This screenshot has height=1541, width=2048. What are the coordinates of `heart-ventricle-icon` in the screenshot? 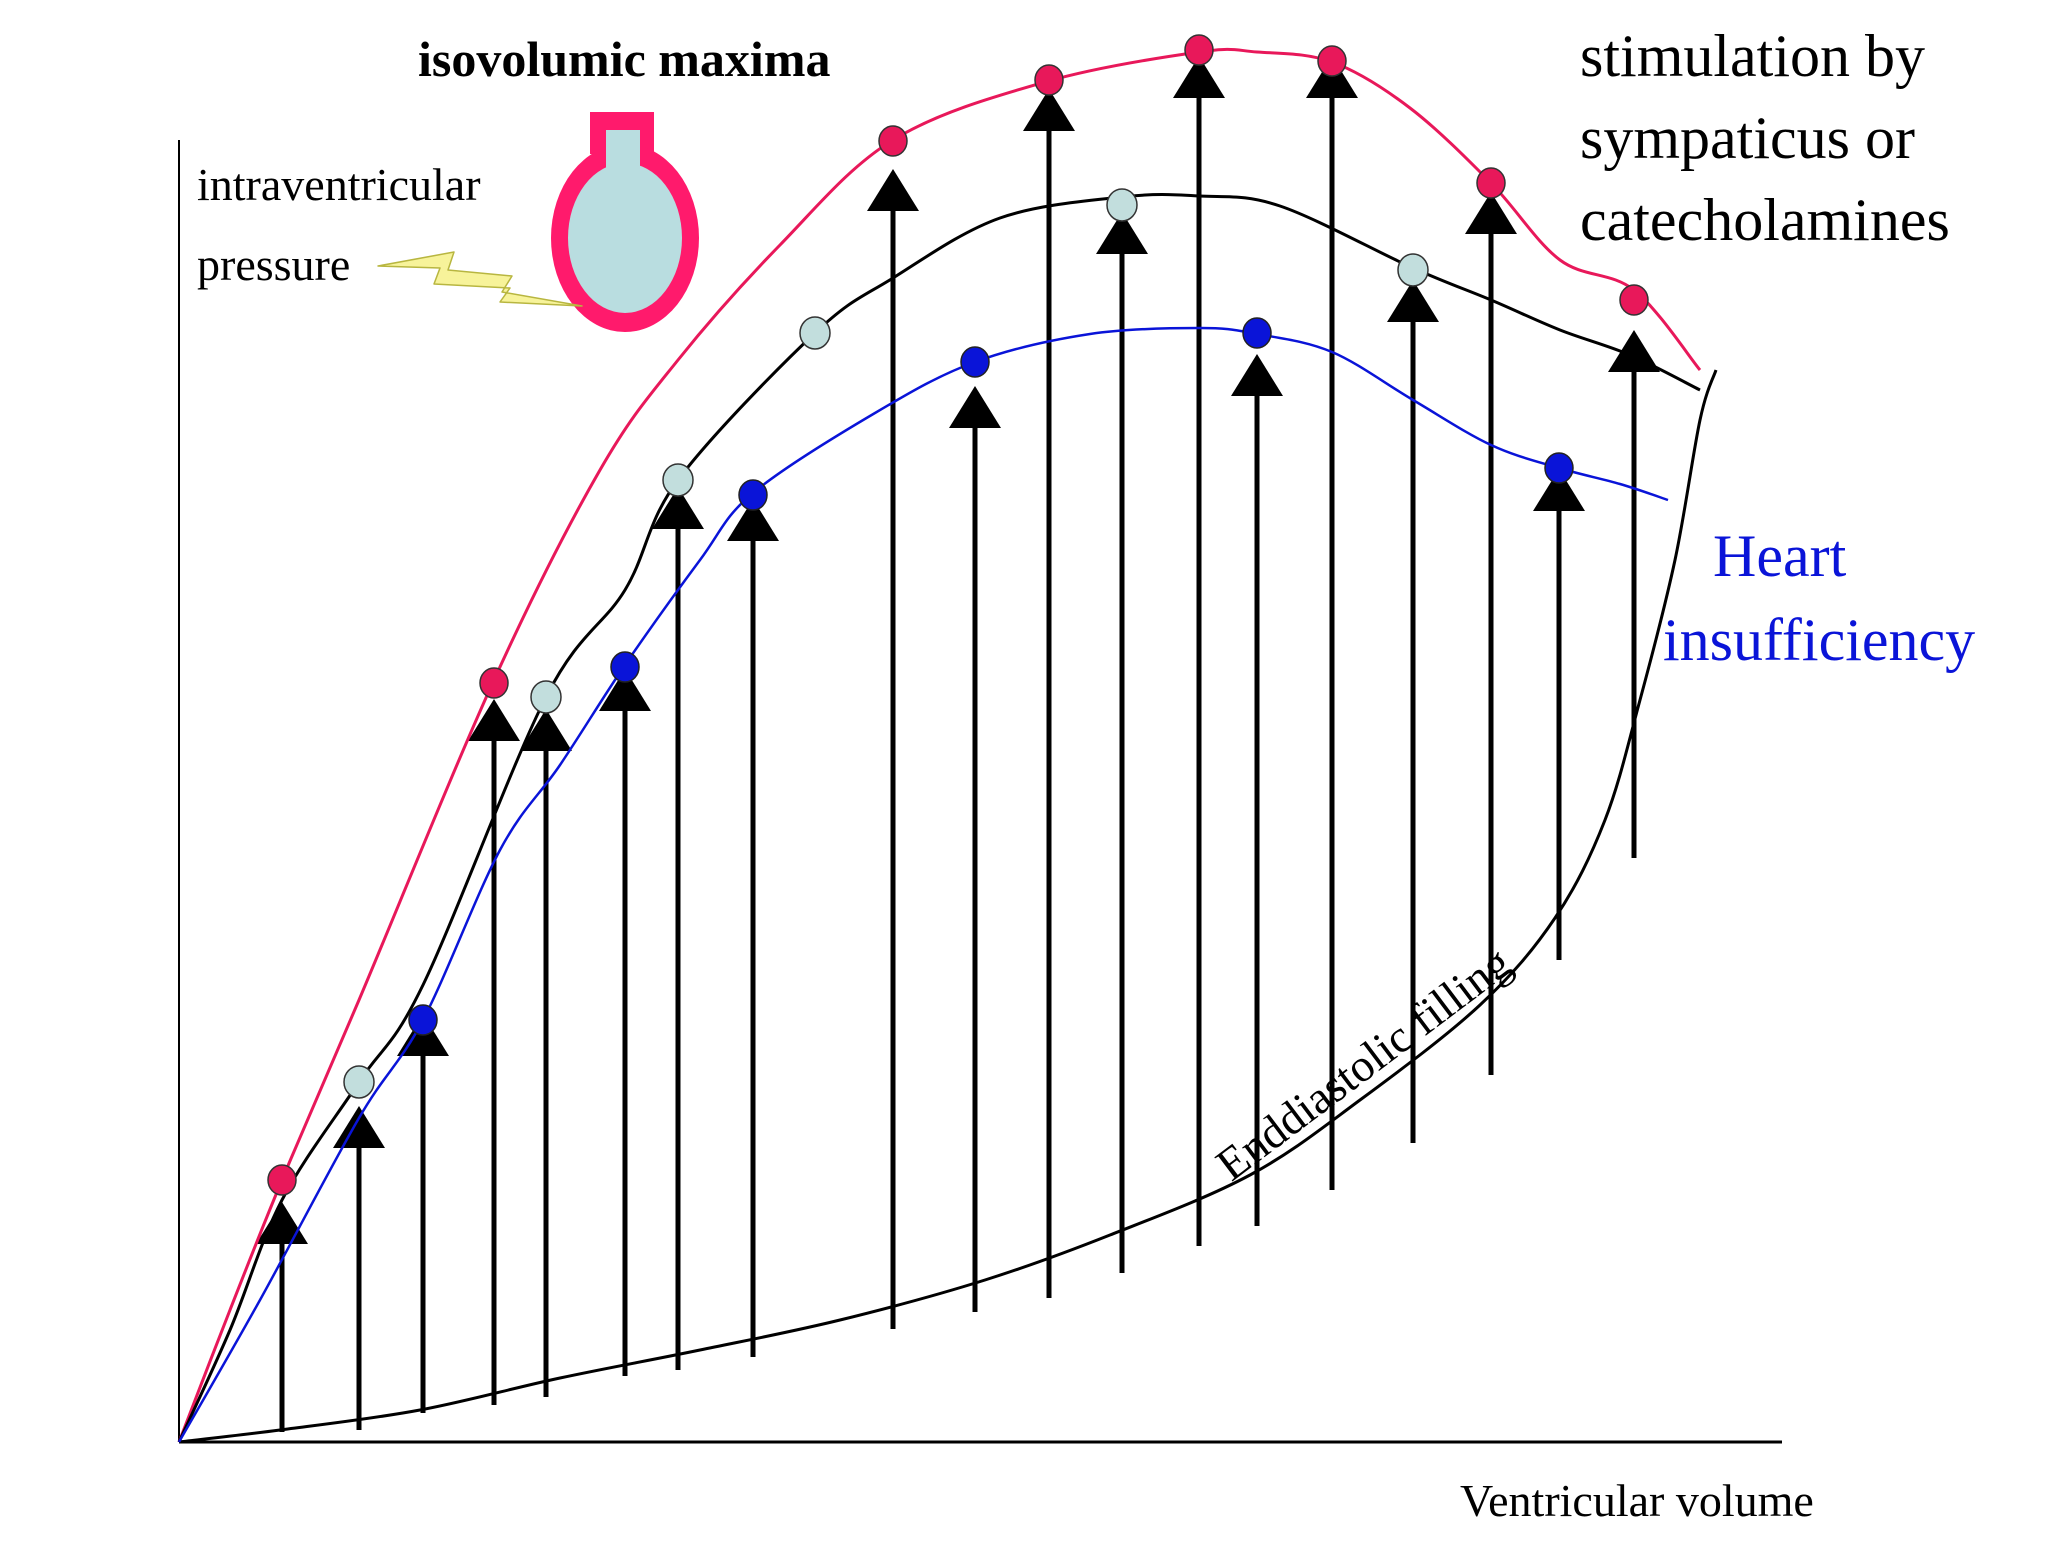 It's located at (625, 222).